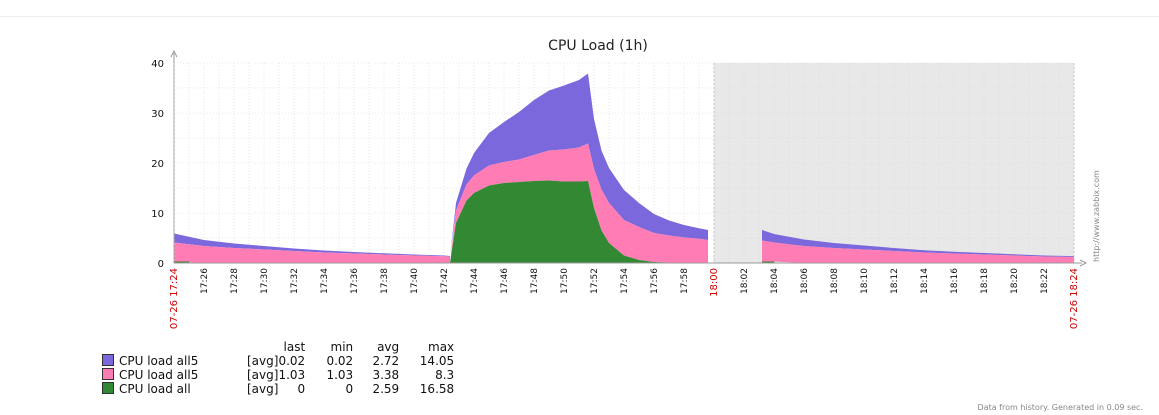  What do you see at coordinates (625, 281) in the screenshot?
I see `x-tick-label: 17:54` at bounding box center [625, 281].